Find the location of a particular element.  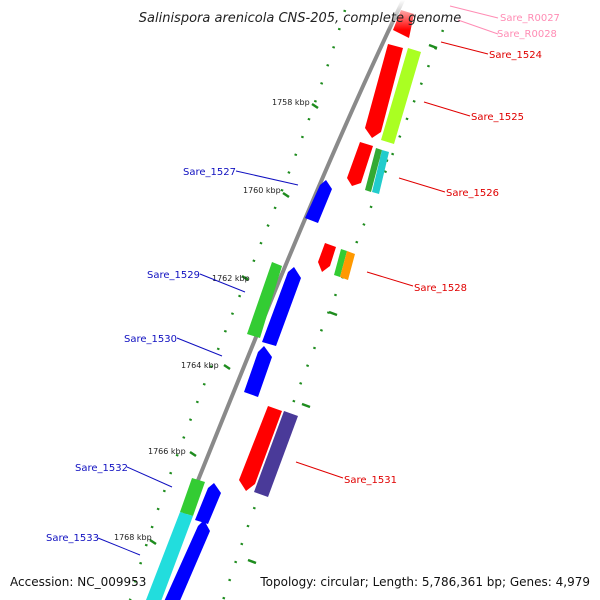

gene-Sare_1532-blue is located at coordinates (208, 503).